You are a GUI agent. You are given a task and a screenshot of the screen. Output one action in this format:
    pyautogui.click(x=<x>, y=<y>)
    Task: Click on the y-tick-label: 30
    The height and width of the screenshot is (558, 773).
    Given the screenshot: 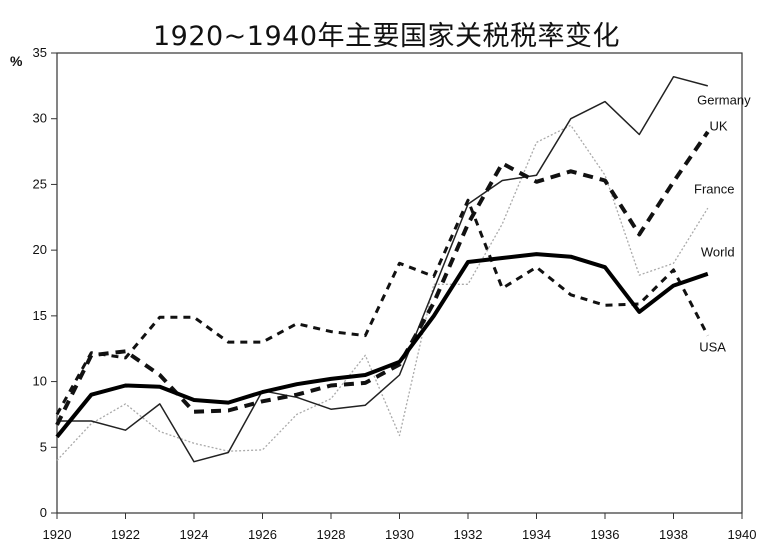 What is the action you would take?
    pyautogui.click(x=40, y=118)
    